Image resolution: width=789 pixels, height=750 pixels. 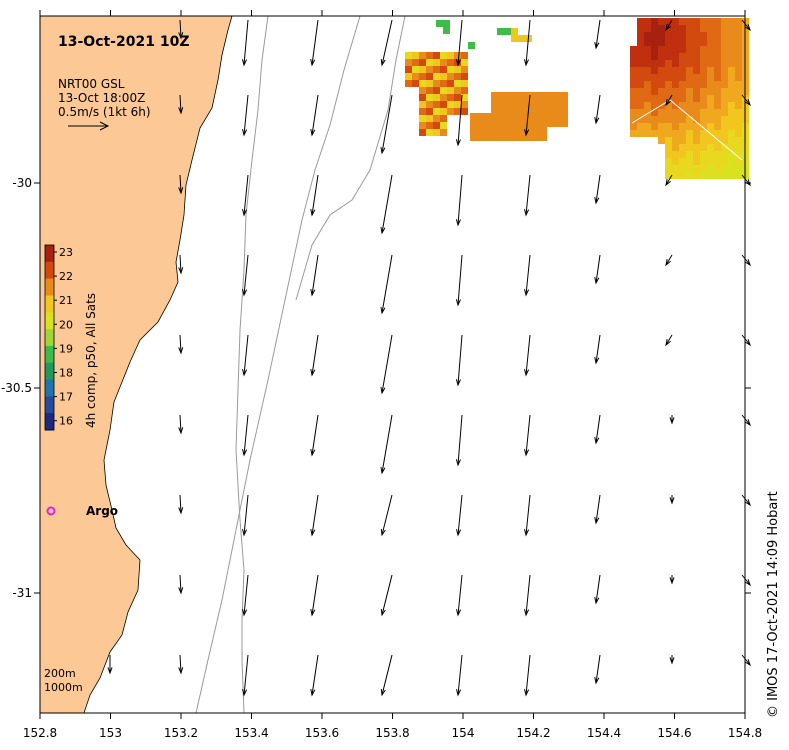 What do you see at coordinates (102, 511) in the screenshot?
I see `argo-label: Argo` at bounding box center [102, 511].